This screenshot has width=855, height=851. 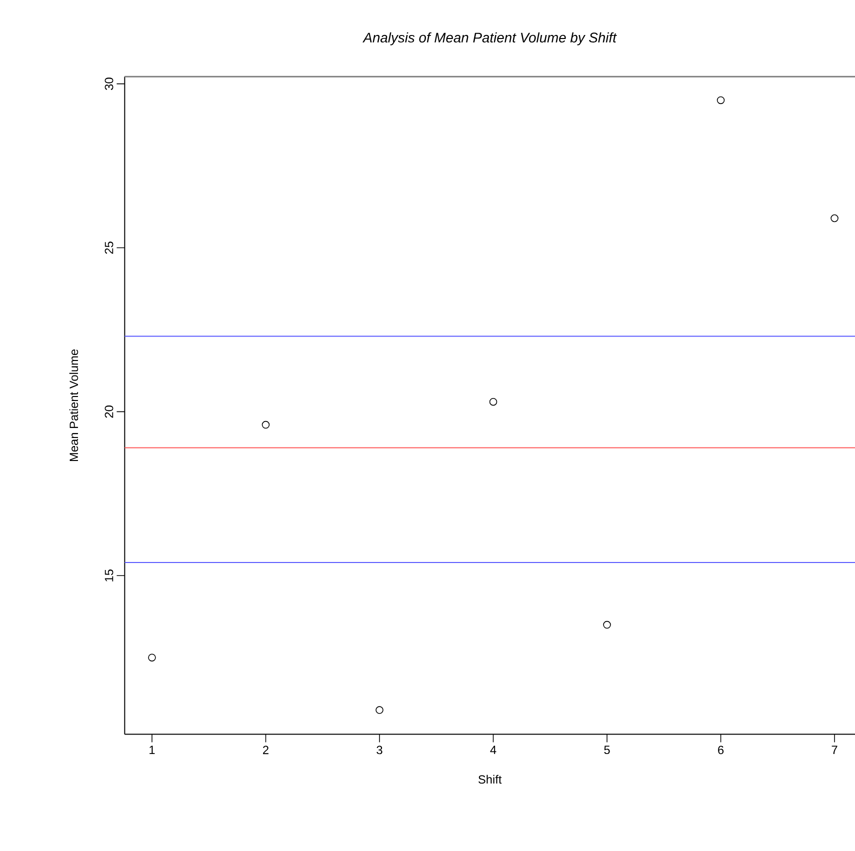 What do you see at coordinates (490, 779) in the screenshot?
I see `x-axis-title: Shift` at bounding box center [490, 779].